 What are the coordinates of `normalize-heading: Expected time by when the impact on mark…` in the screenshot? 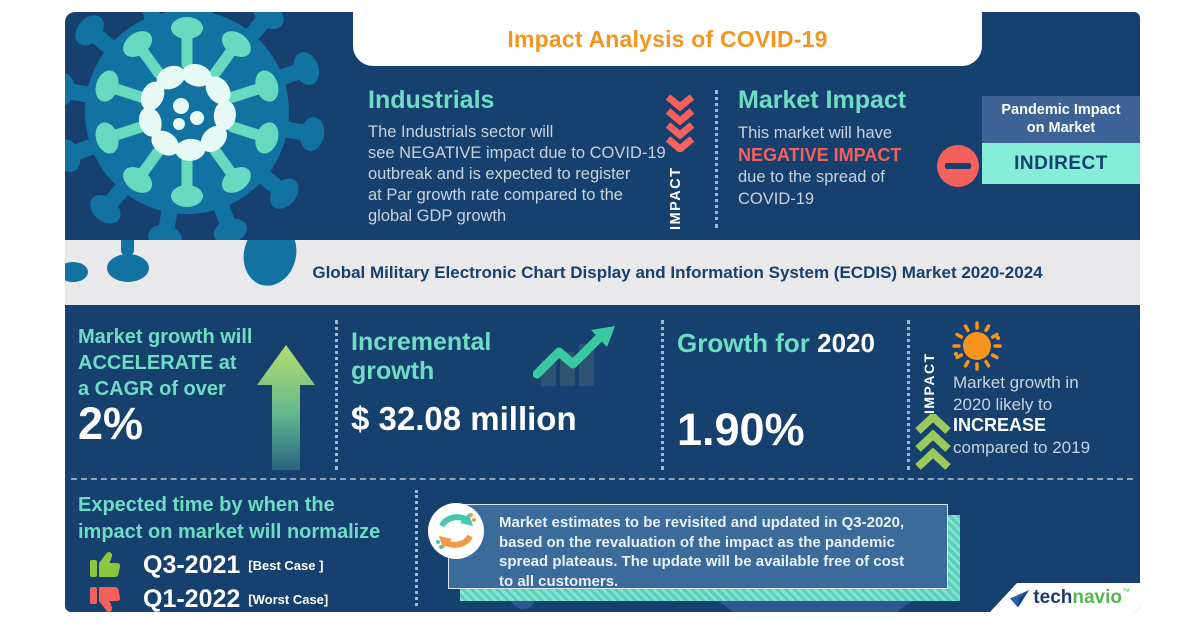 It's located at (229, 518).